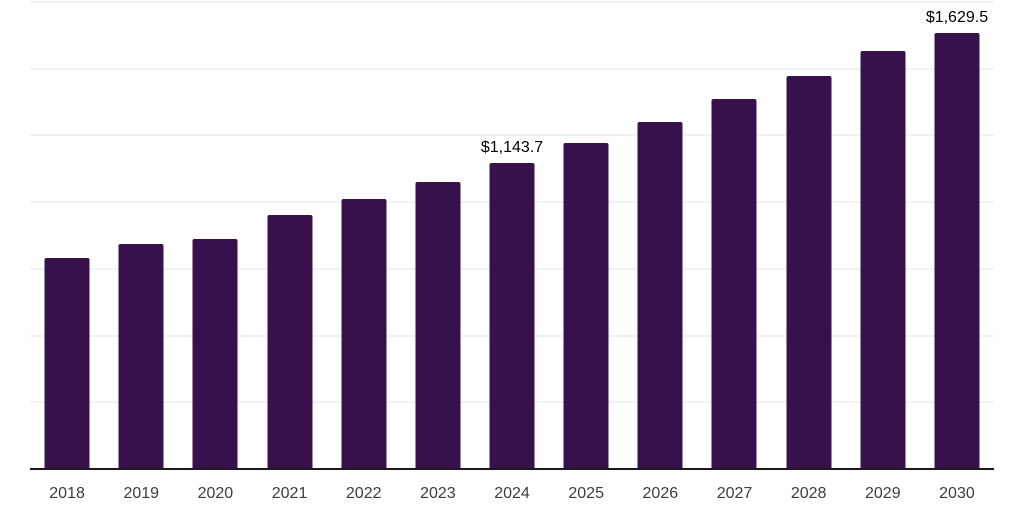  What do you see at coordinates (67, 493) in the screenshot?
I see `x-axis-tick-label: 2018` at bounding box center [67, 493].